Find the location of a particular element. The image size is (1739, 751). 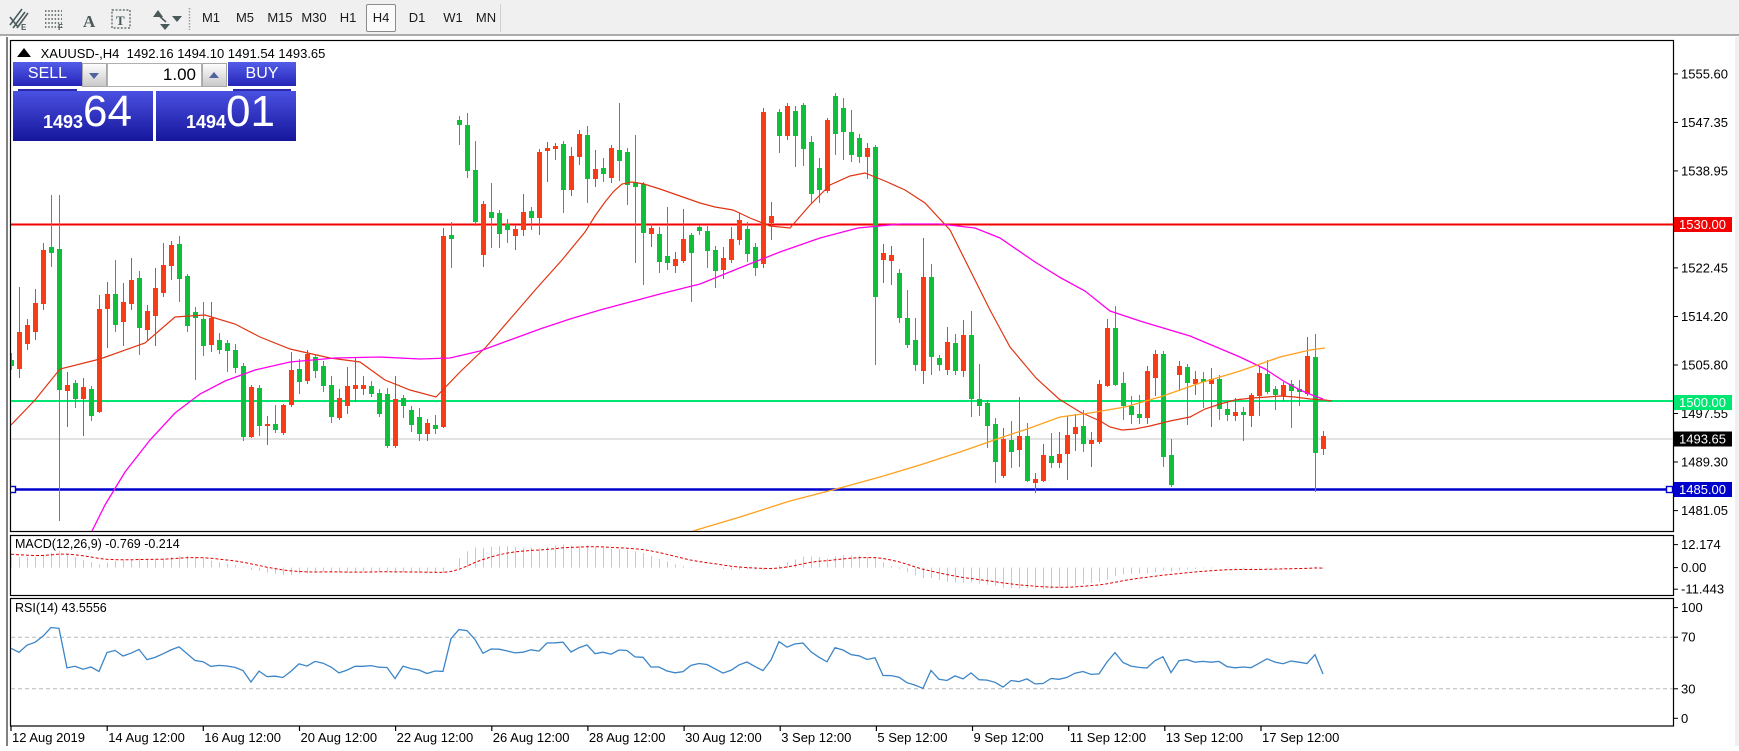

svg-text: 17 Sep 12:00 is located at coordinates (1300, 737).